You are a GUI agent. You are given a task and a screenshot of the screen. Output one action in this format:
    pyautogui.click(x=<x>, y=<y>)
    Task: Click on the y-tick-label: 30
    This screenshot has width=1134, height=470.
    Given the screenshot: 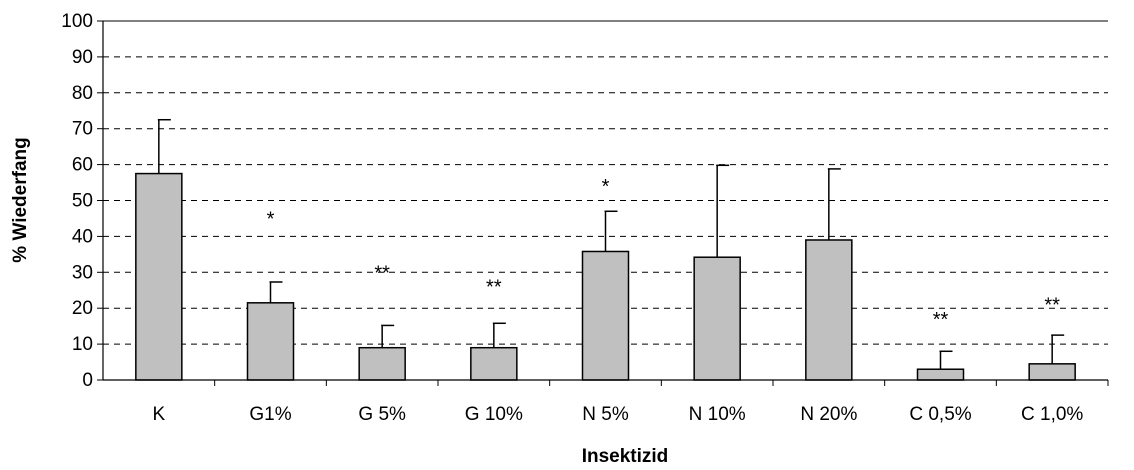 What is the action you would take?
    pyautogui.click(x=82, y=272)
    